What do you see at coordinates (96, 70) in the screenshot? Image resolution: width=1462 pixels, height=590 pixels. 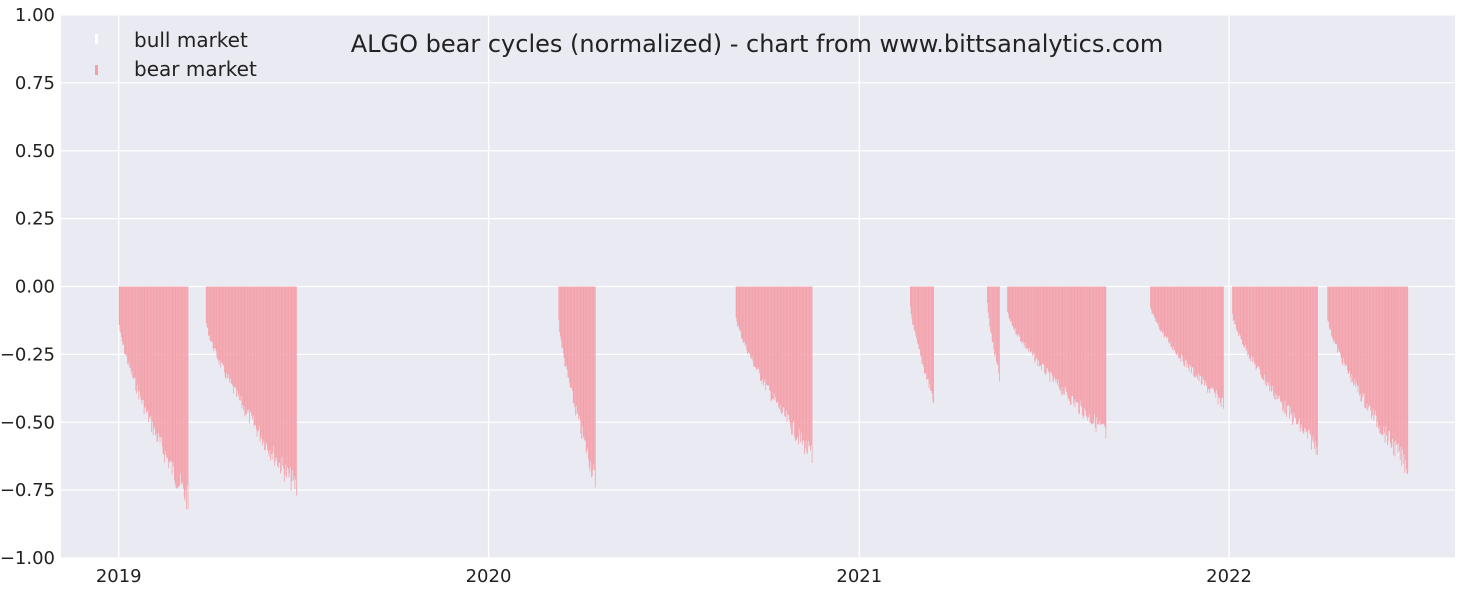 I see `legend-swatch-bear` at bounding box center [96, 70].